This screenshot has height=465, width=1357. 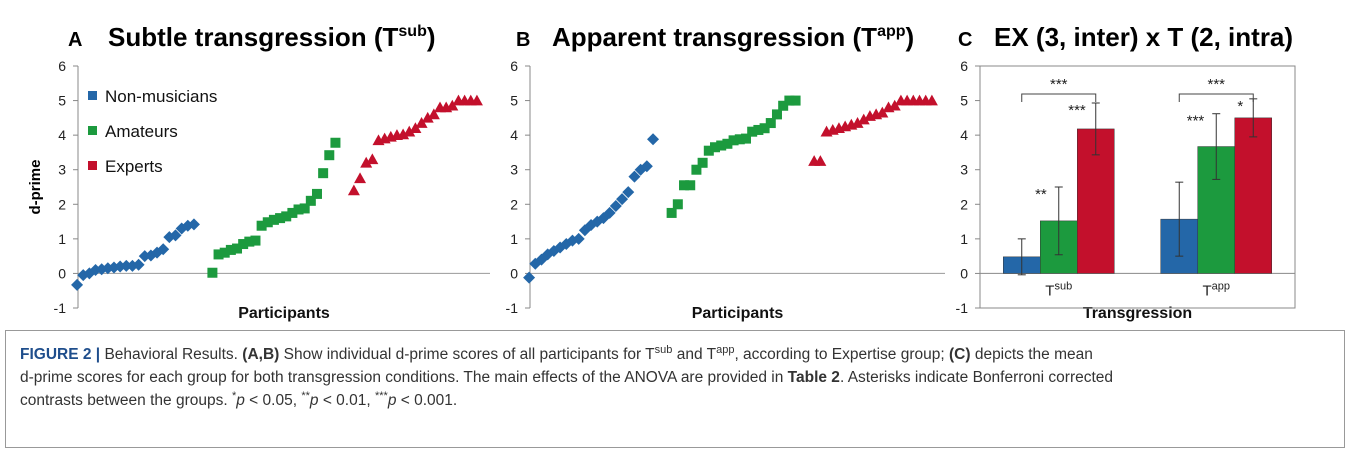 I want to click on y-tick-label: 3, so click(x=964, y=170).